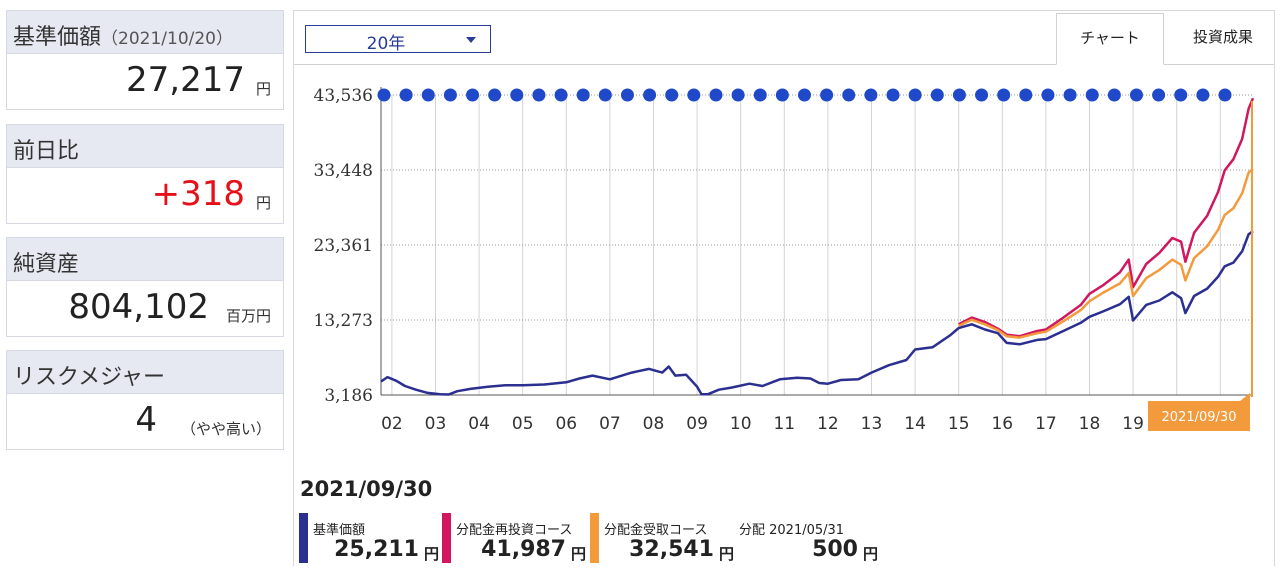 This screenshot has height=570, width=1280. What do you see at coordinates (145, 372) in the screenshot?
I see `stat-risk-header: リスクメジャー` at bounding box center [145, 372].